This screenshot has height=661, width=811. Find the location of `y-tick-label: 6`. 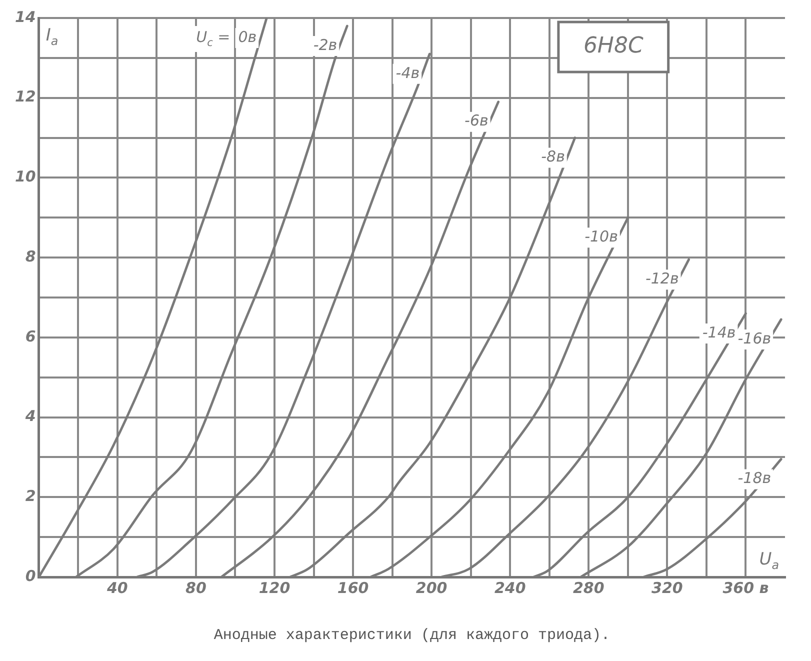

y-tick-label: 6 is located at coordinates (30, 336).